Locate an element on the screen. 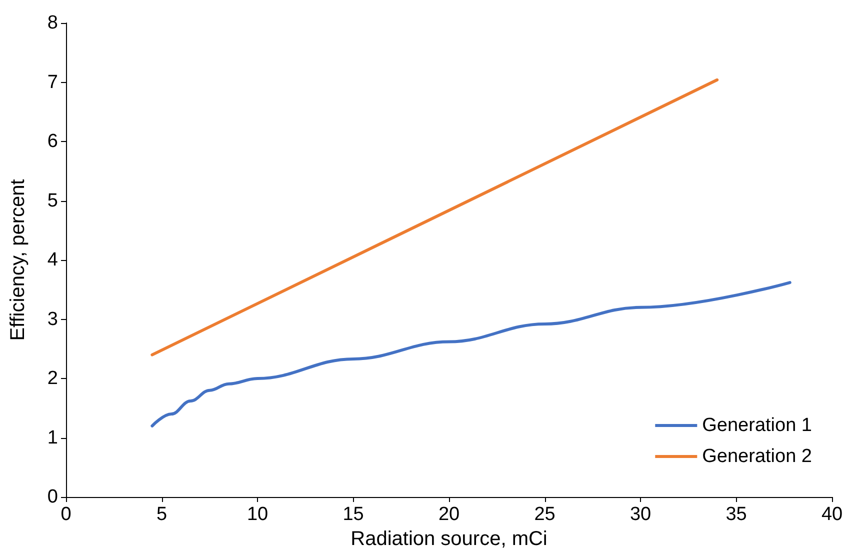 Image resolution: width=857 pixels, height=556 pixels. x-axis-title: Radiation source, mCi is located at coordinates (449, 539).